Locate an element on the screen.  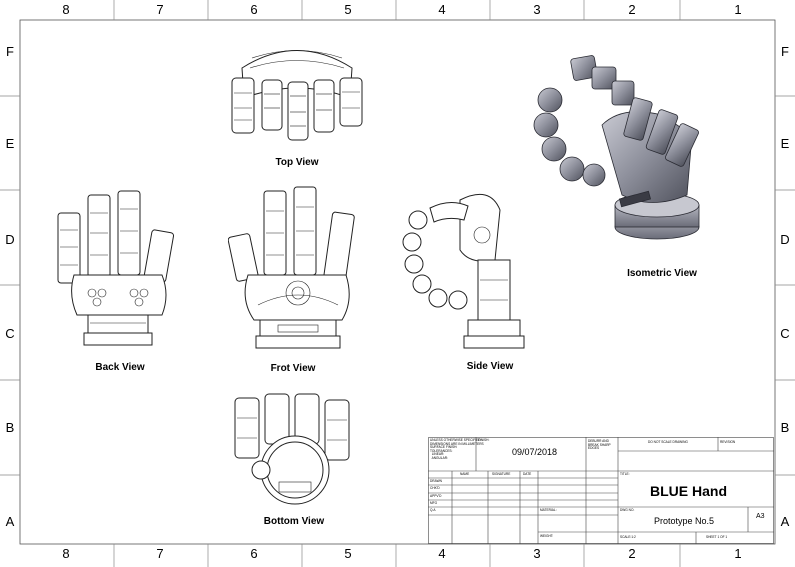
revision-label: REVISION is located at coordinates (728, 442).